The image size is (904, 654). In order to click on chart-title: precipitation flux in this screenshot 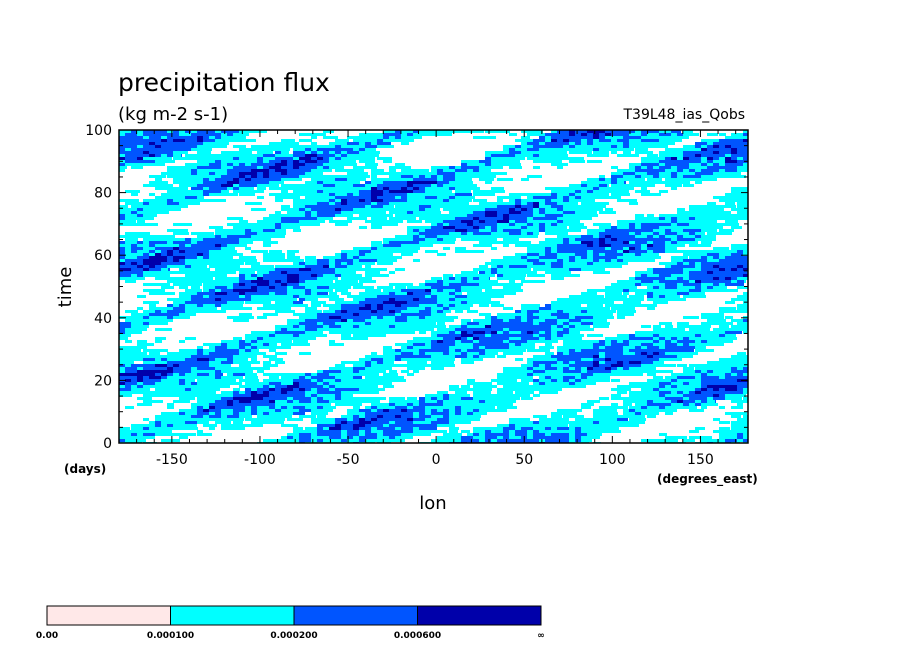, I will do `click(224, 82)`.